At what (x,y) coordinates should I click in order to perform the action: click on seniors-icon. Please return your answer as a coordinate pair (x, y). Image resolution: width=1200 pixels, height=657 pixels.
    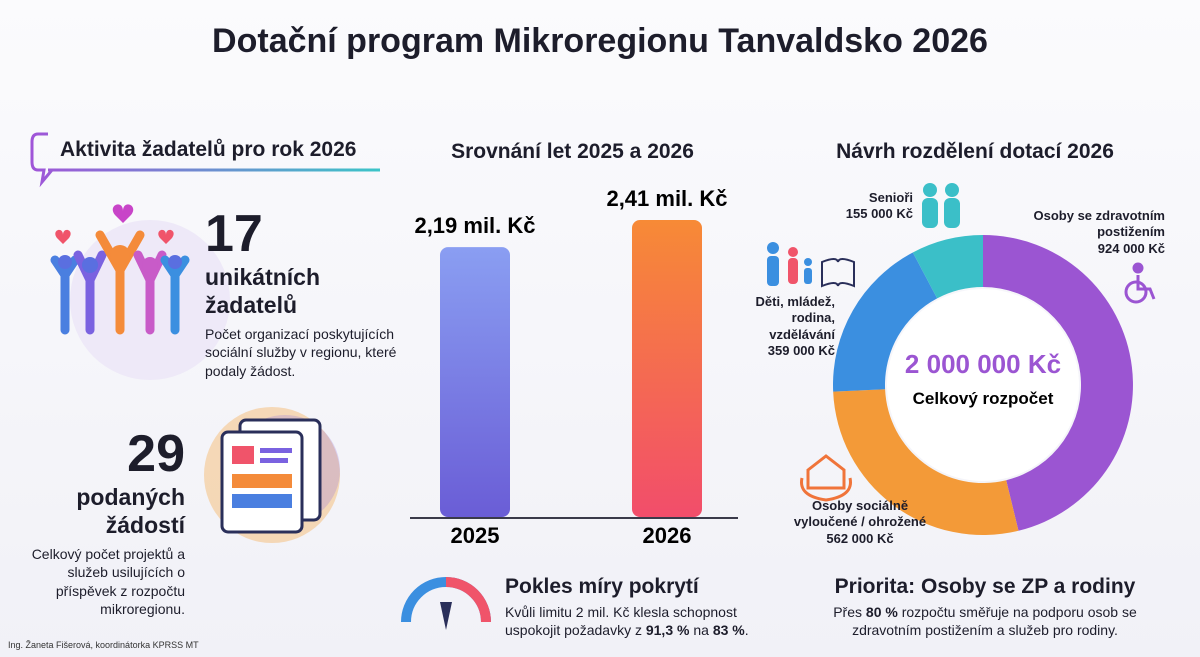
    Looking at the image, I should click on (941, 205).